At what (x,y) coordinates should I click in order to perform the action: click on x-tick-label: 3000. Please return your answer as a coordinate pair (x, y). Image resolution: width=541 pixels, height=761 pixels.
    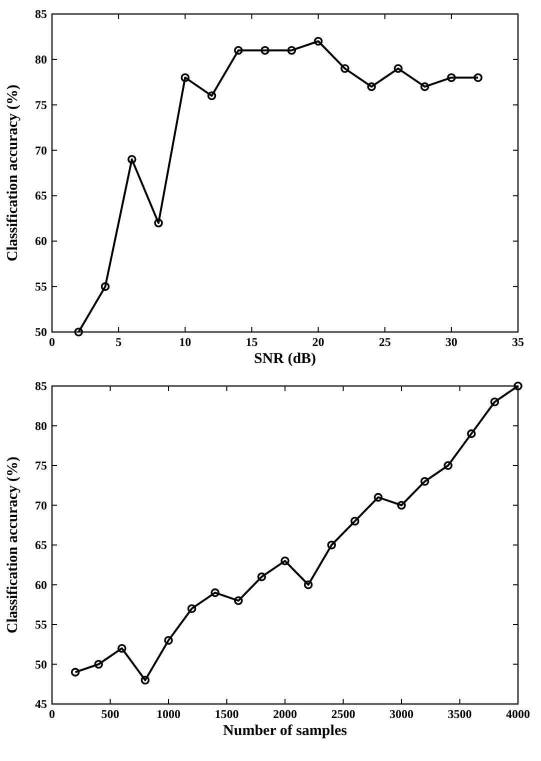
    Looking at the image, I should click on (402, 714).